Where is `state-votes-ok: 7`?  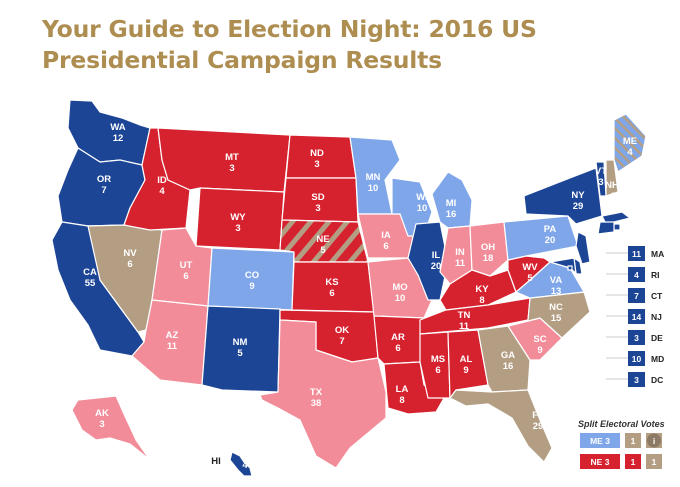
state-votes-ok: 7 is located at coordinates (341, 341).